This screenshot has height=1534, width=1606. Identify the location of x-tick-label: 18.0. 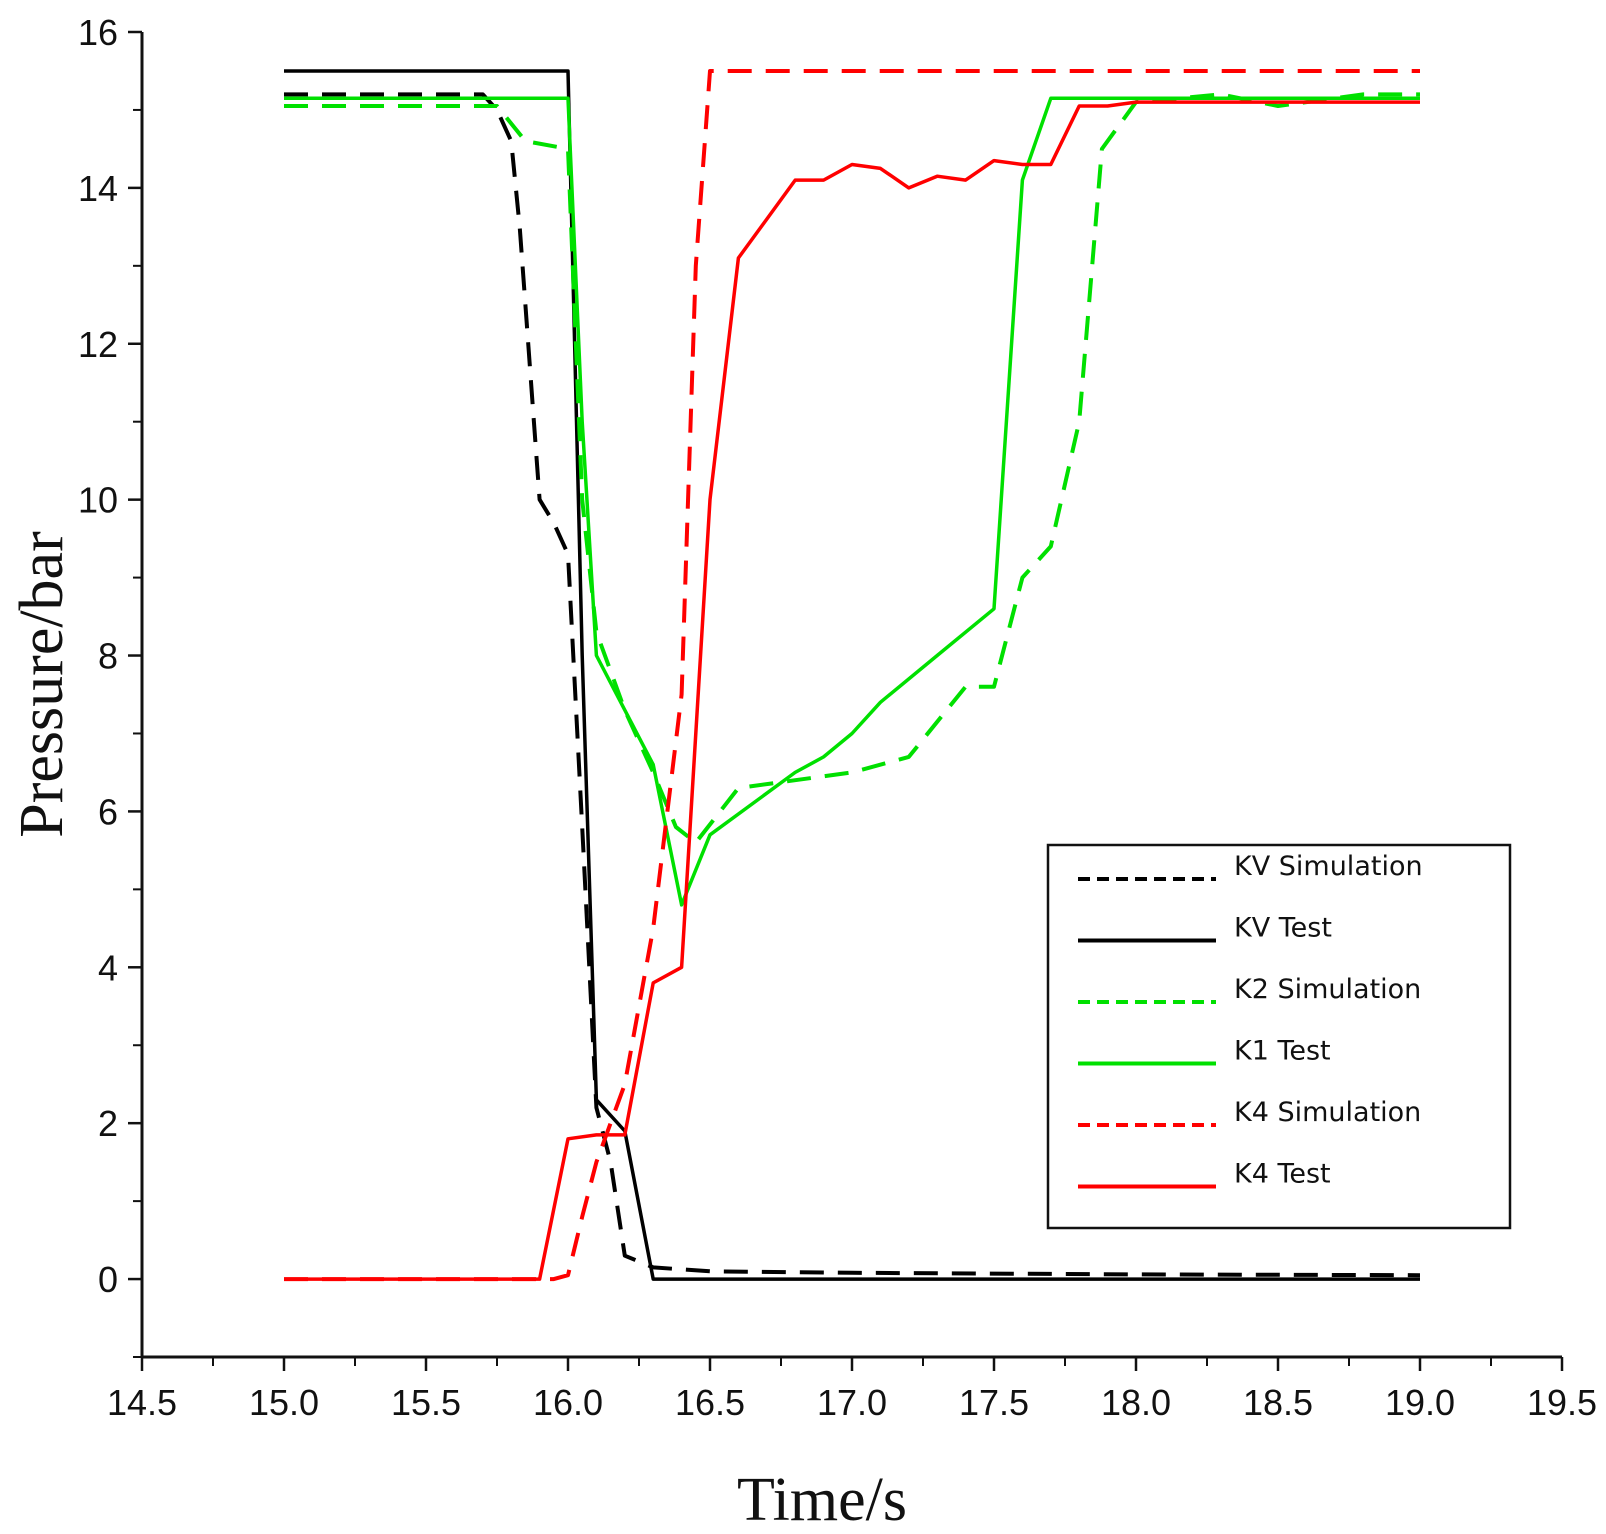
(1136, 1402).